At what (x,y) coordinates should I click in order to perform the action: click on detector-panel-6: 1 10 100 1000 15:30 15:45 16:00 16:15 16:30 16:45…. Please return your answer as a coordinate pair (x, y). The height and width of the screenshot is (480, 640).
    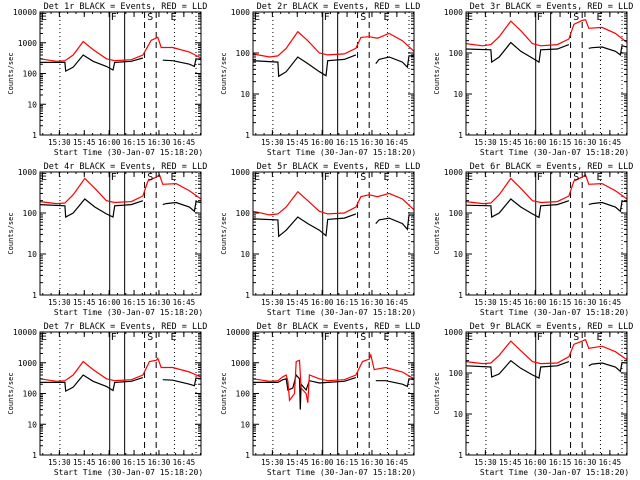
    Looking at the image, I should click on (532, 240).